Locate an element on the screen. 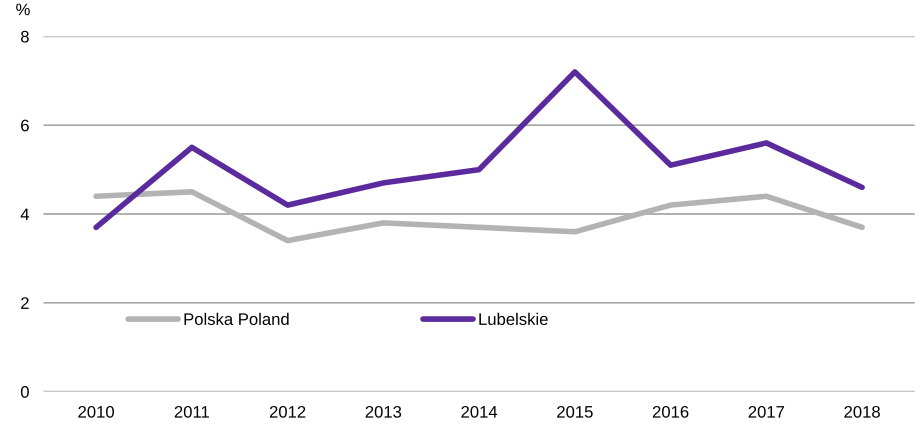 This screenshot has width=924, height=428. y-tick-label: 4 is located at coordinates (25, 214).